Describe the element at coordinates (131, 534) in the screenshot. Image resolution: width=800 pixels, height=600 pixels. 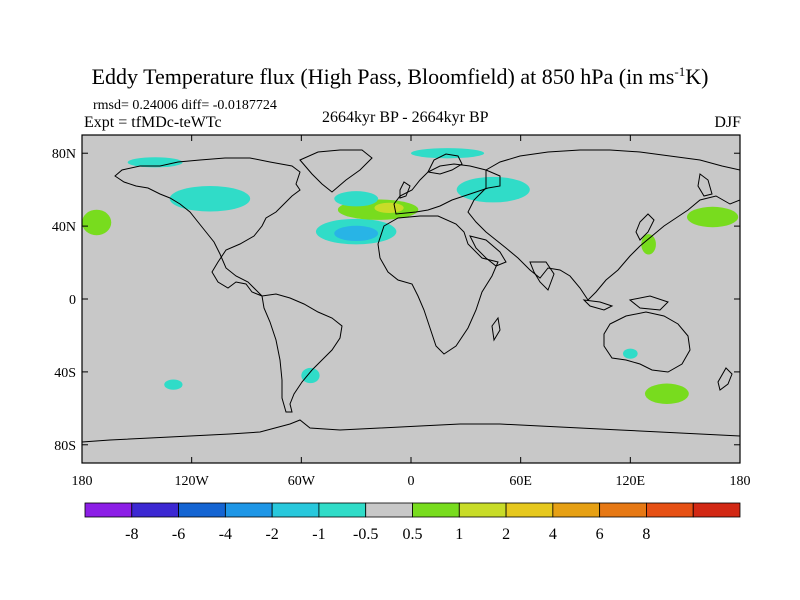
I see `colorbar-label: -8` at that location.